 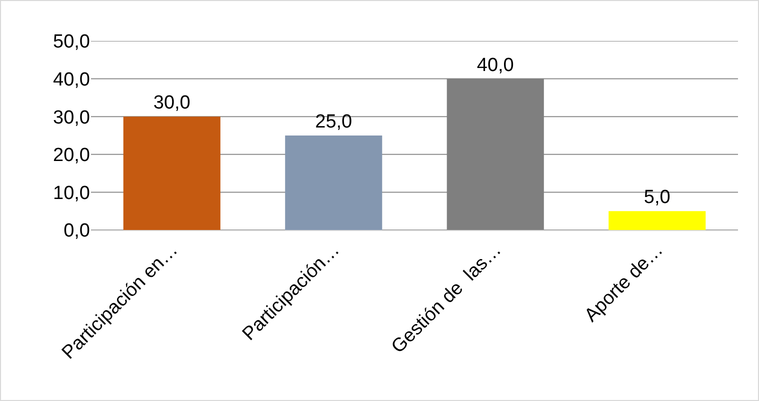 I want to click on y-tick-label: 20,0, so click(x=71, y=155).